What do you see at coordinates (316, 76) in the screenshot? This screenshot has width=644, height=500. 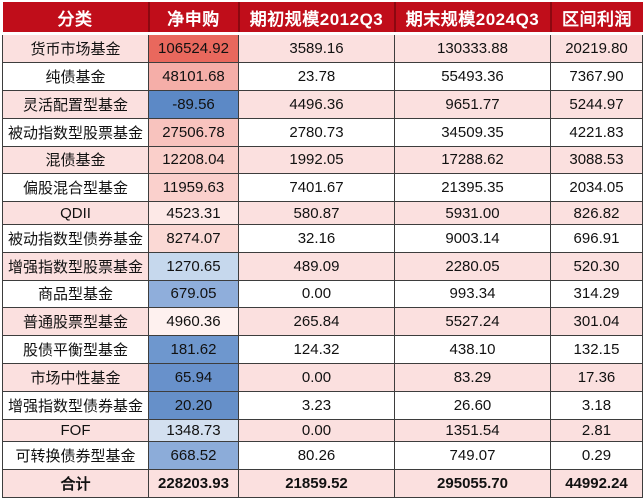 I see `begin-scale-cell: 23.78` at bounding box center [316, 76].